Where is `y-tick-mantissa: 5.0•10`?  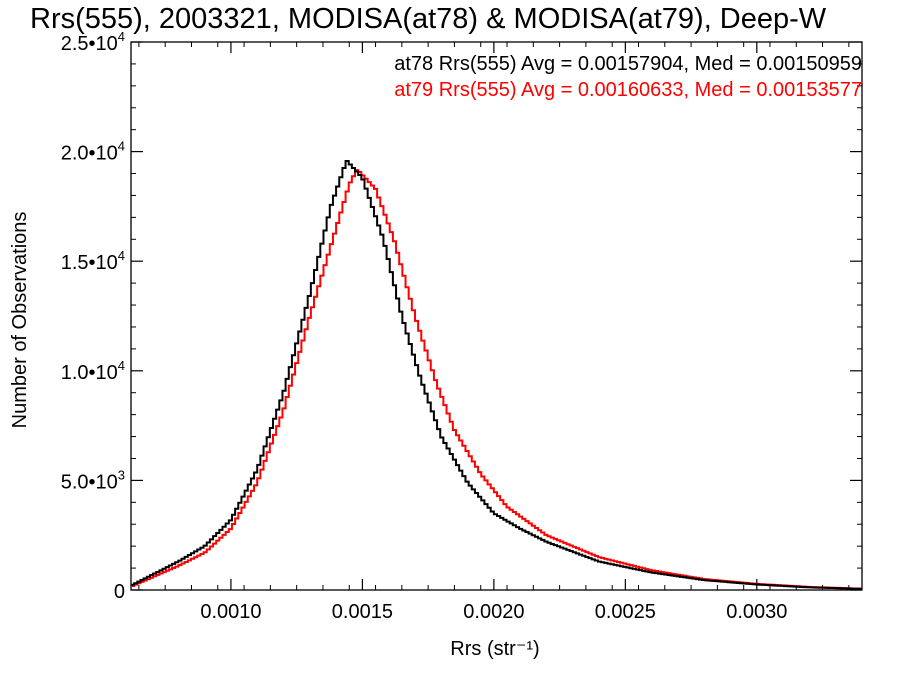 y-tick-mantissa: 5.0•10 is located at coordinates (89, 482).